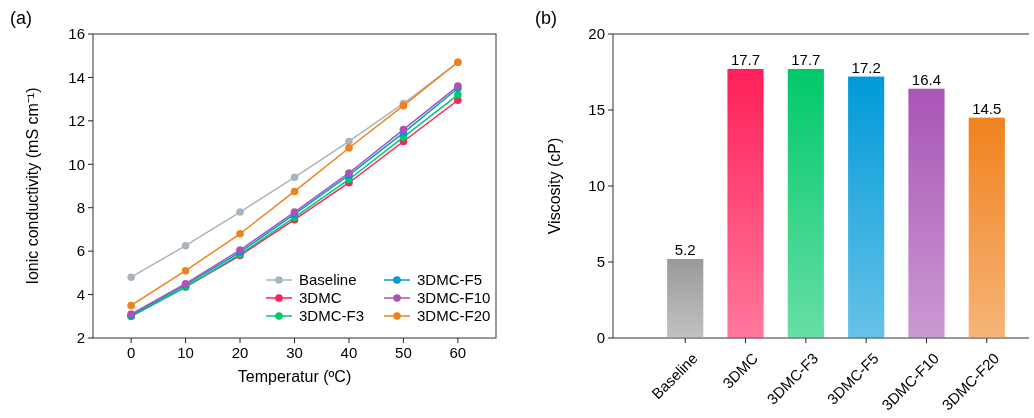 The height and width of the screenshot is (418, 1034). Describe the element at coordinates (450, 280) in the screenshot. I see `legend-label: 3DMC-F5` at that location.